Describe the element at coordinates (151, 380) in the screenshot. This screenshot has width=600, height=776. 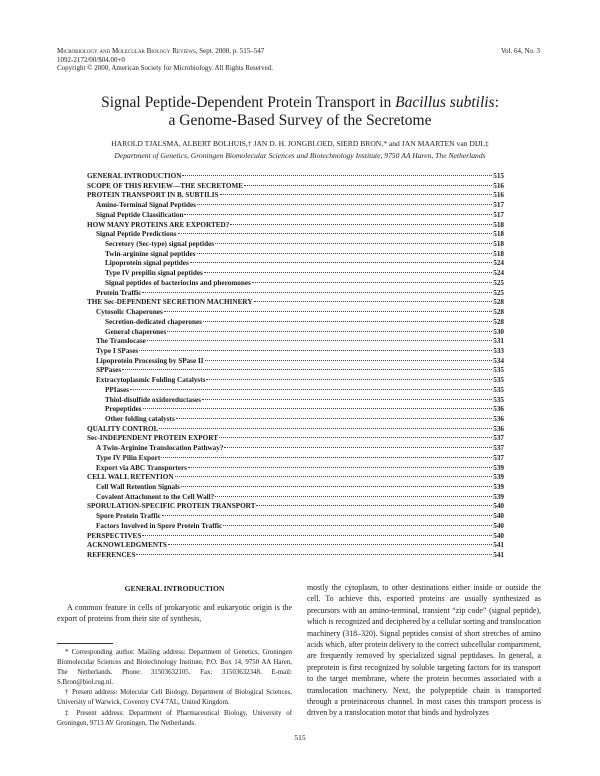
I see `toc-entry-label: Extracytoplasmic Folding Catalysts` at that location.